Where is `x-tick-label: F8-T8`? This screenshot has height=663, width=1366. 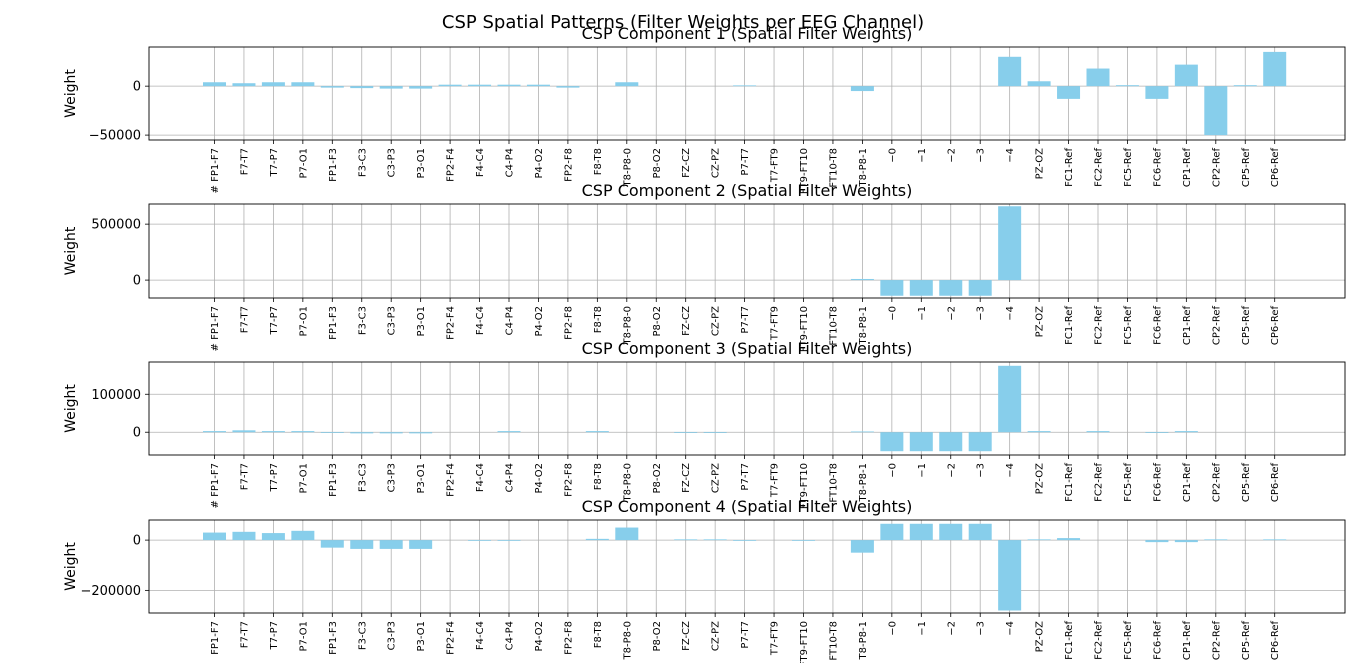
x-tick-label: F8-T8 is located at coordinates (598, 319).